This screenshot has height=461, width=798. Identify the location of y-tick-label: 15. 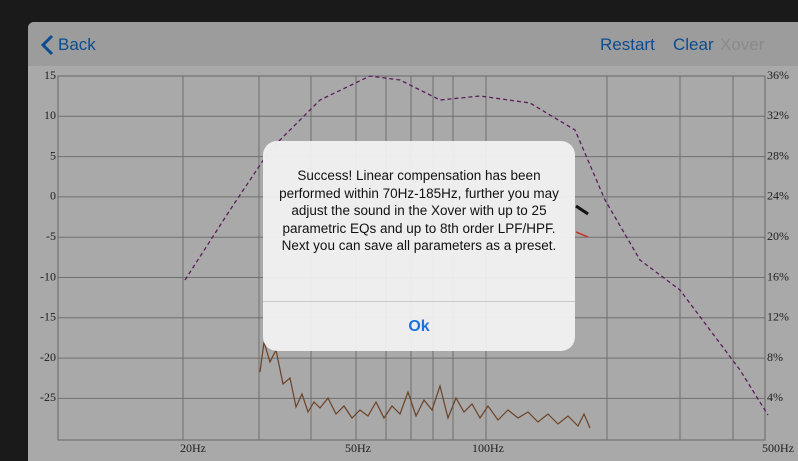
(50, 75).